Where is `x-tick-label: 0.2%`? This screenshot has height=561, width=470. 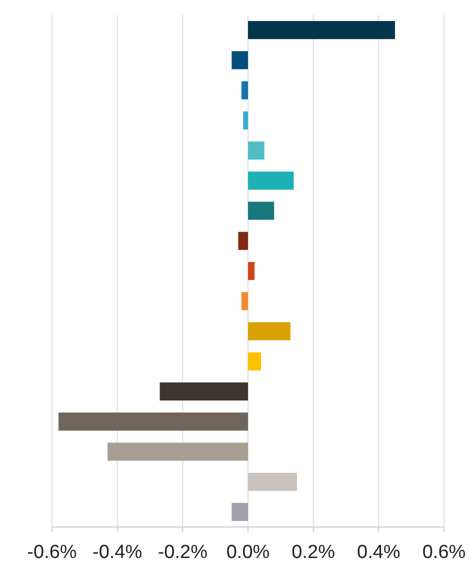 x-tick-label: 0.2% is located at coordinates (314, 551).